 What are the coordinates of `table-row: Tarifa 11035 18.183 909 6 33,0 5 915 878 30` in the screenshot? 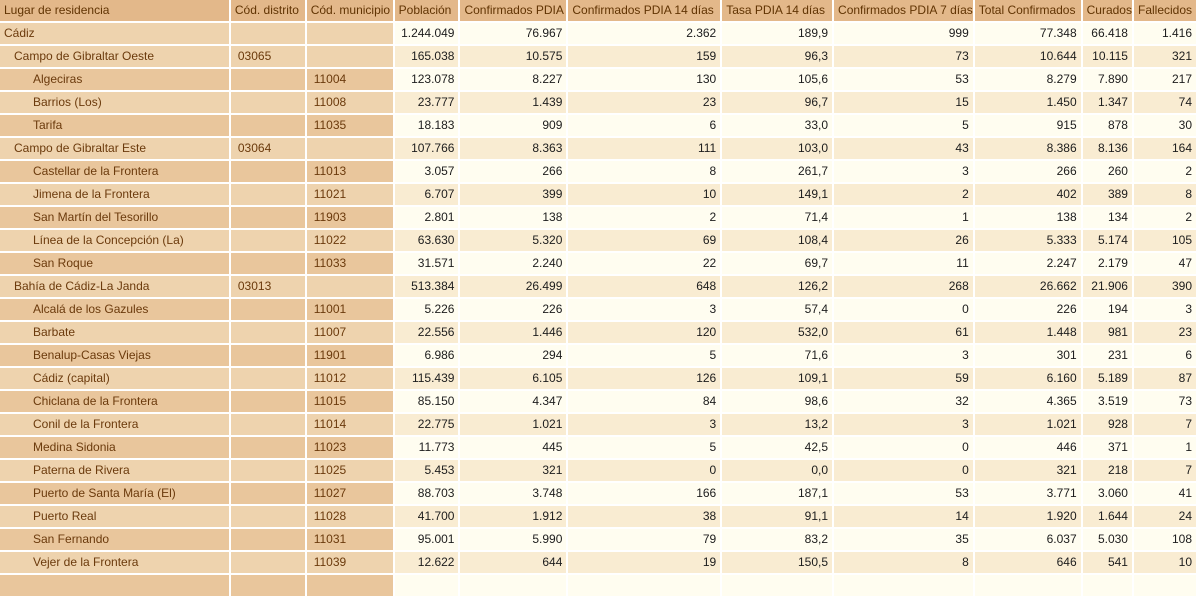 It's located at (598, 125).